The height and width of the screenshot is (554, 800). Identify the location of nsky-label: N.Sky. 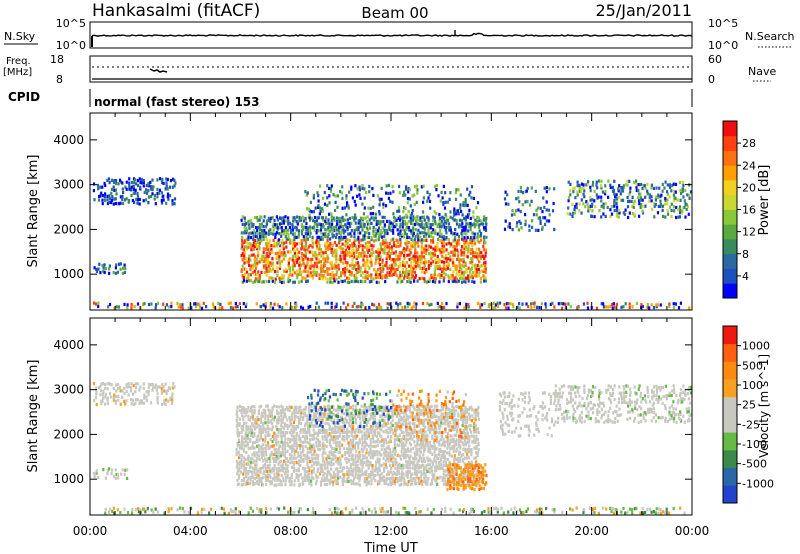
(20, 36).